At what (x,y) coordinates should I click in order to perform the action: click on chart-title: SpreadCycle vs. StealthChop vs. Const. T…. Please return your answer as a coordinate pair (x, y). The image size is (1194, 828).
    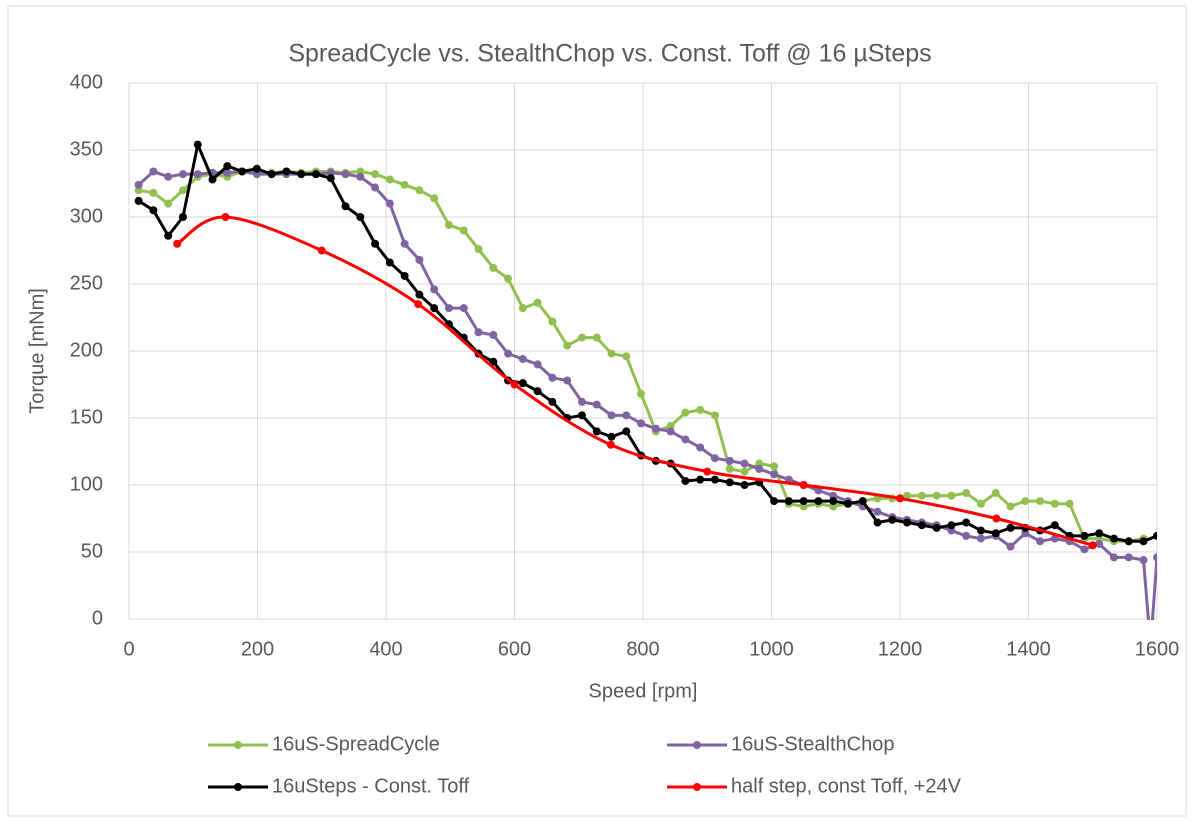
    Looking at the image, I should click on (609, 54).